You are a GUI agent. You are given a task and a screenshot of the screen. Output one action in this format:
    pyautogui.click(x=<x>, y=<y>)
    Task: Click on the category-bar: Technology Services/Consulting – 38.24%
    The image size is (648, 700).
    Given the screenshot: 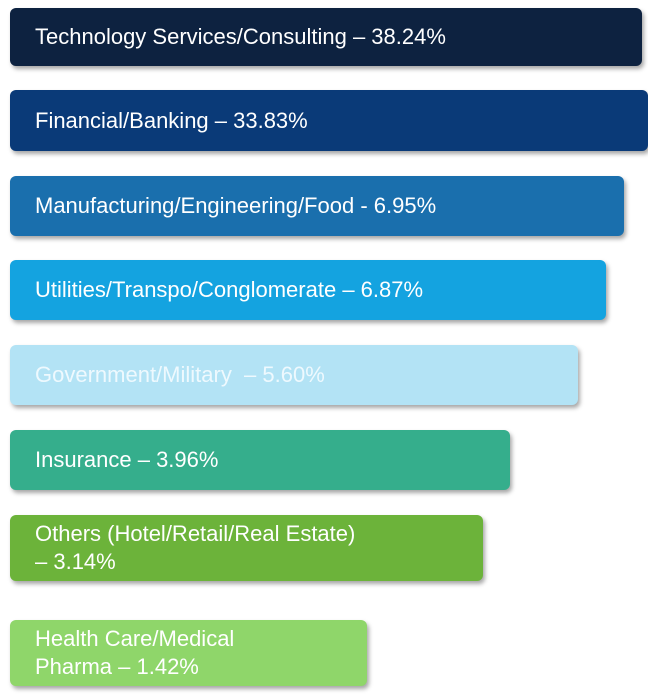 What is the action you would take?
    pyautogui.click(x=326, y=37)
    